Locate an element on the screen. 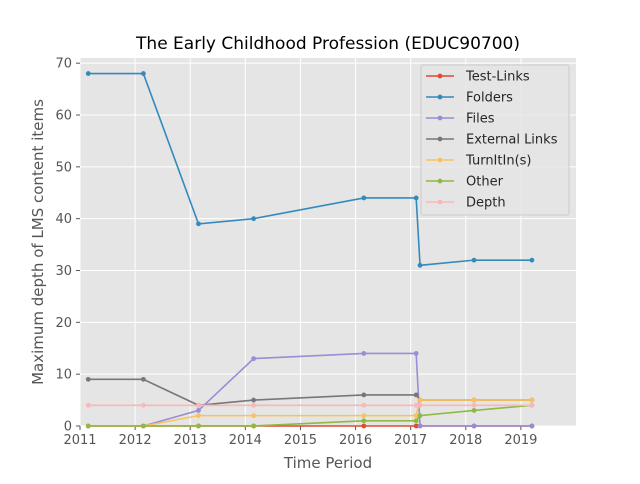 Image resolution: width=640 pixels, height=484 pixels. legend-item-turnitin-s: TurnItIn(s) is located at coordinates (478, 161).